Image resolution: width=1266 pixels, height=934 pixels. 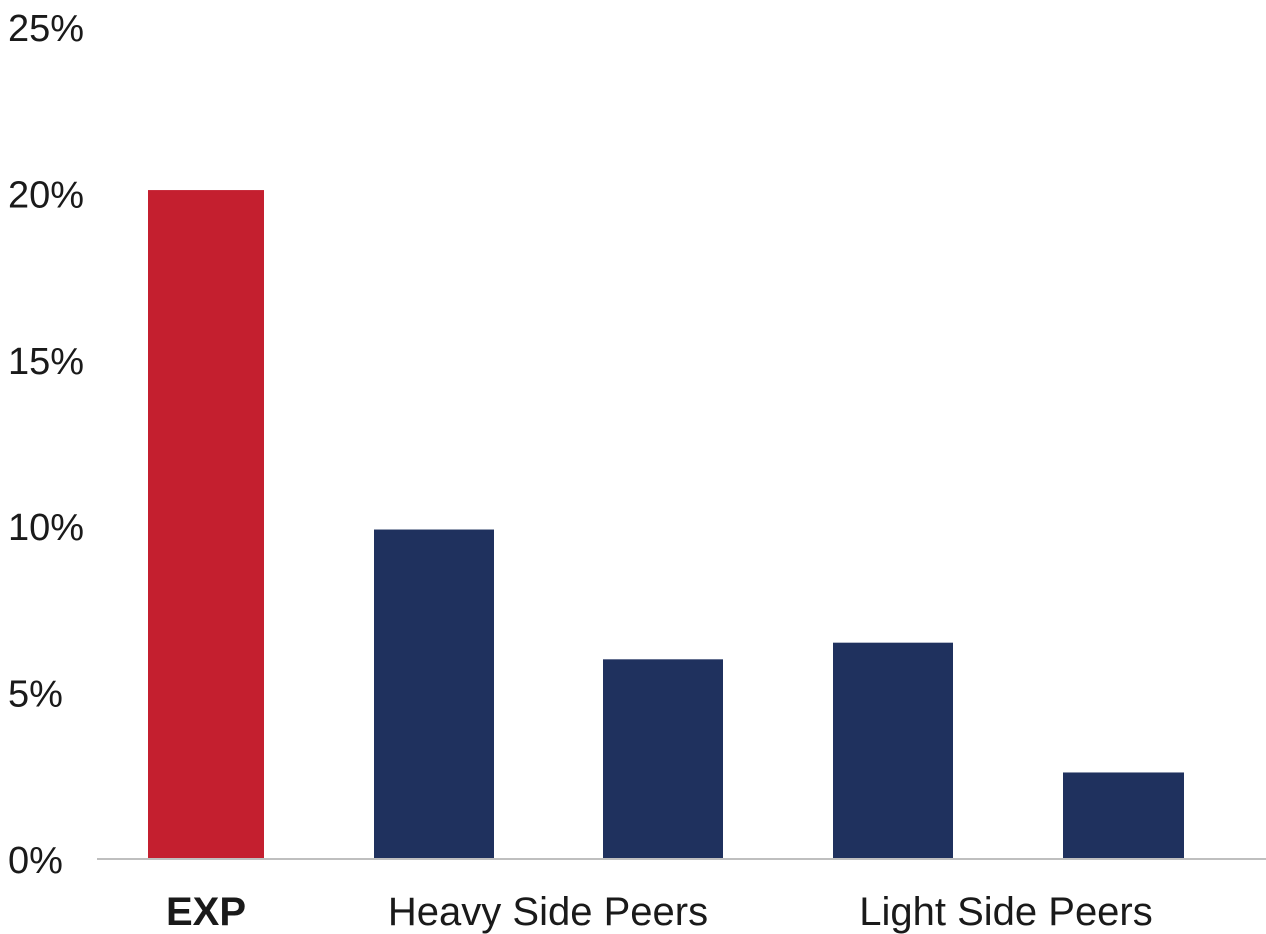 I want to click on y-tick-label: 25%, so click(x=46, y=29).